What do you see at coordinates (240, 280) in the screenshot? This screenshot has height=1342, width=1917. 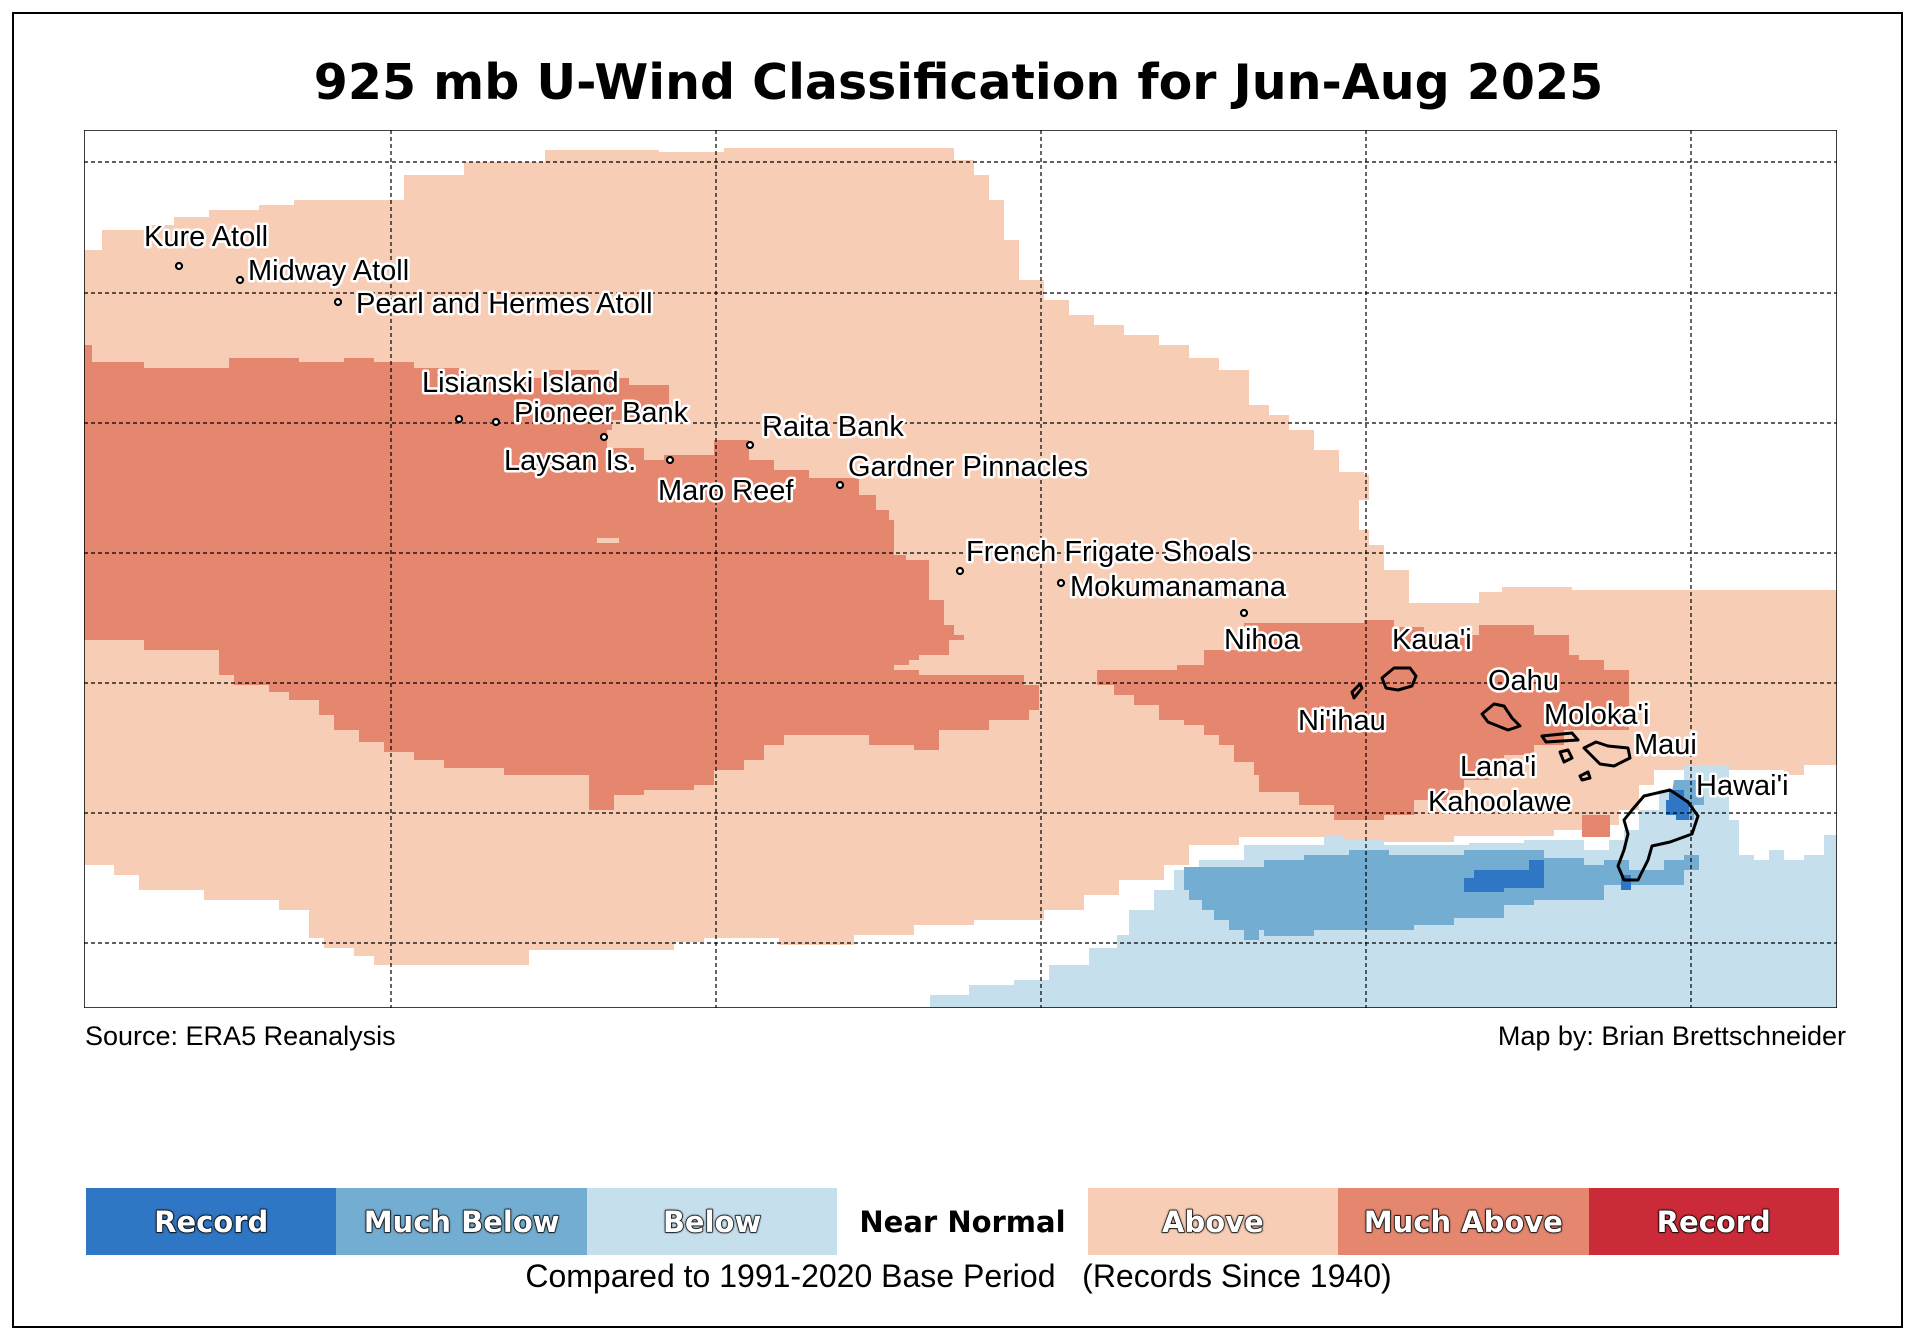 I see `midway-marker` at bounding box center [240, 280].